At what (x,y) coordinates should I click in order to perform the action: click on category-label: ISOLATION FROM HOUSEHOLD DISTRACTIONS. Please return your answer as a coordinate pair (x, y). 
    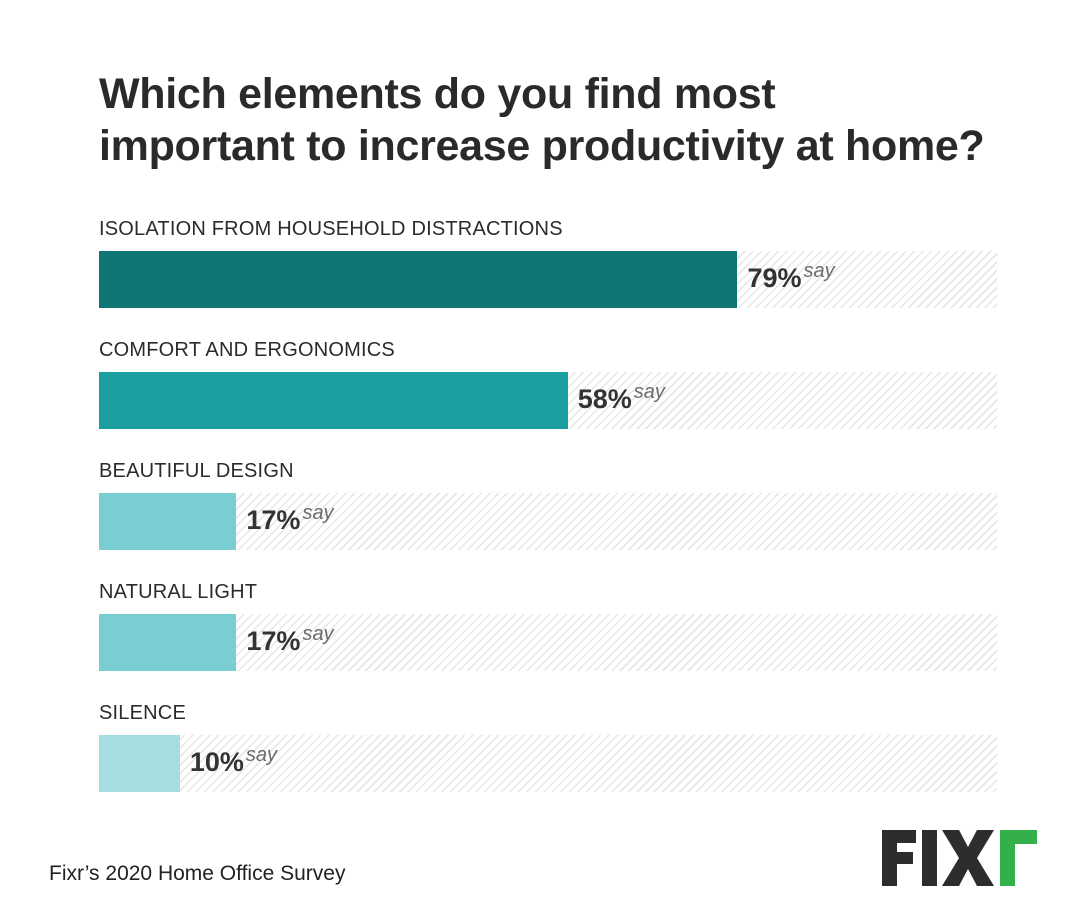
    Looking at the image, I should click on (331, 229).